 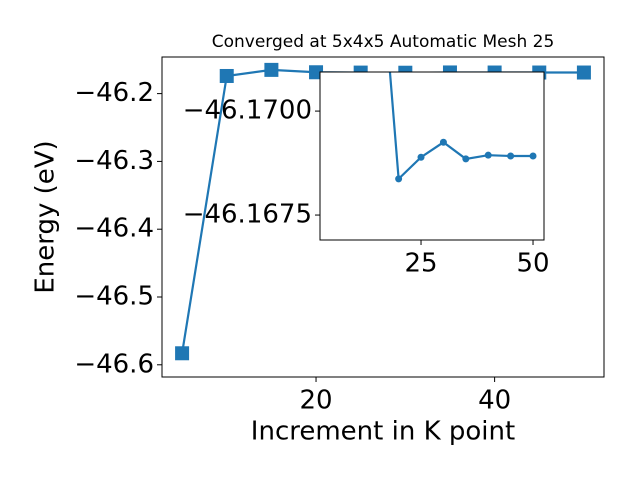 What do you see at coordinates (114, 93) in the screenshot?
I see `y-tick-label: −46.2` at bounding box center [114, 93].